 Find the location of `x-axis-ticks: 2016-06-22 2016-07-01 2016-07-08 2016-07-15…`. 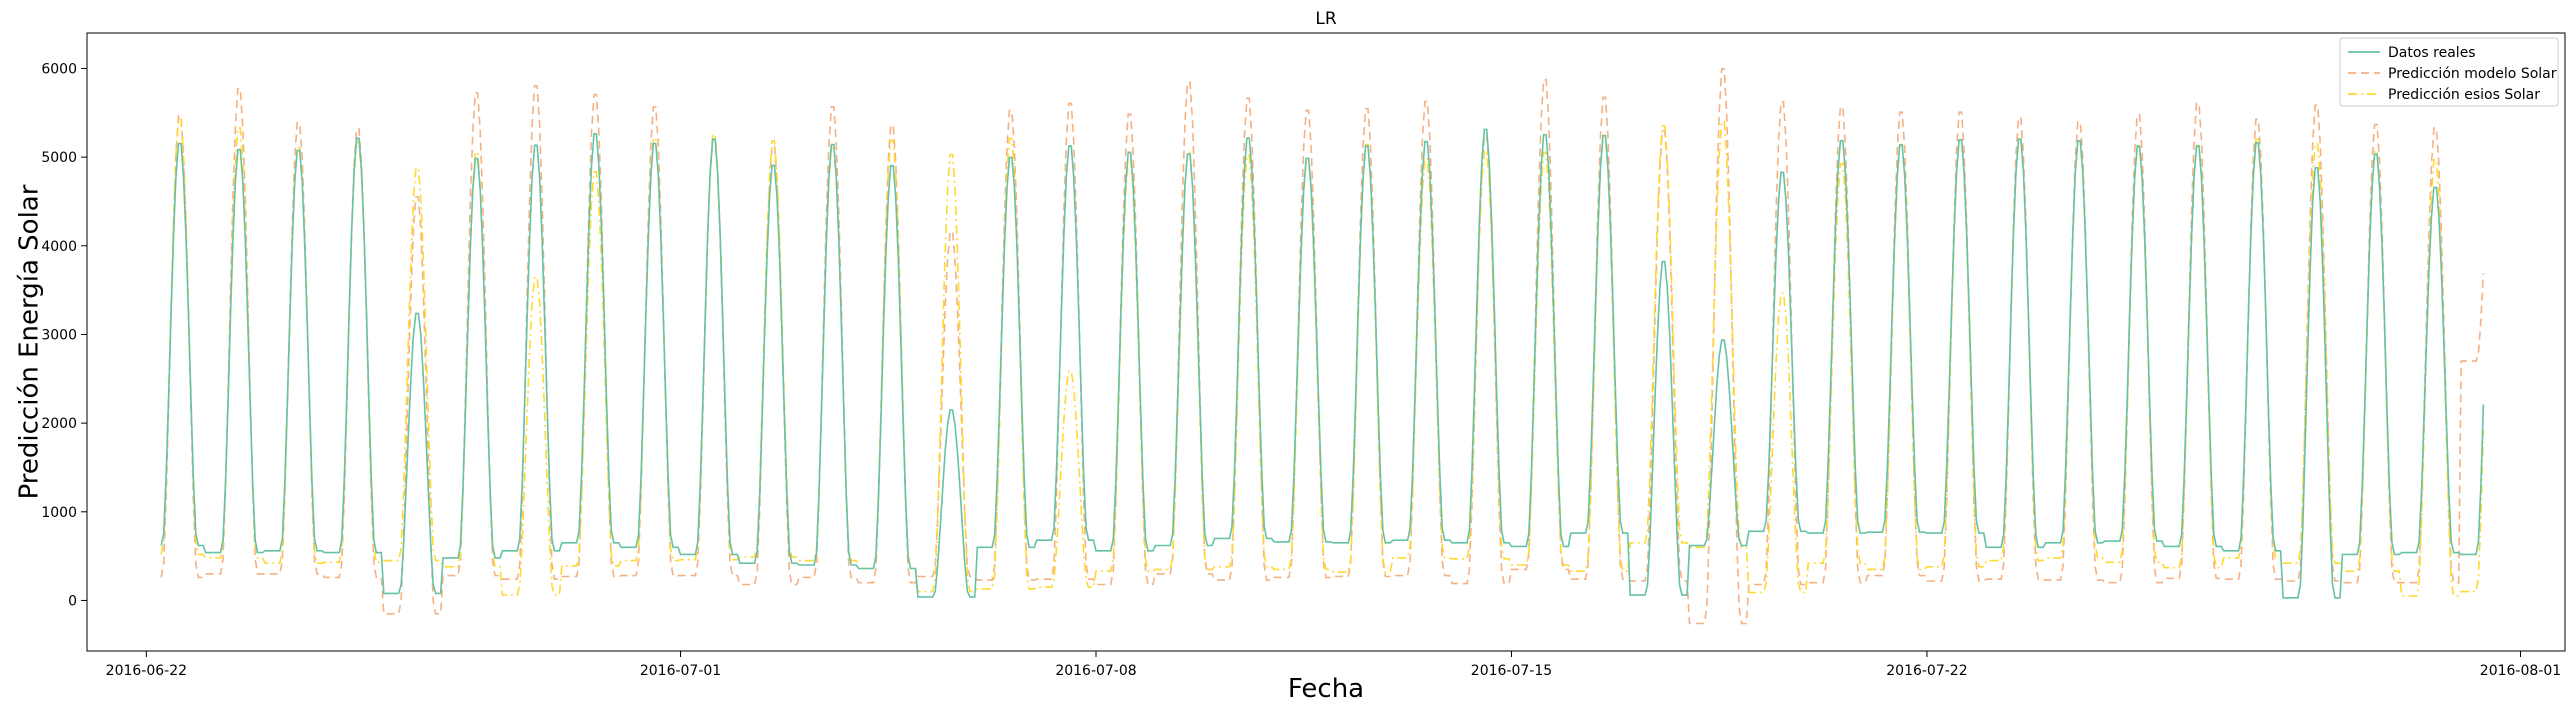

x-axis-ticks: 2016-06-22 2016-07-01 2016-07-08 2016-07-15… is located at coordinates (1333, 665).